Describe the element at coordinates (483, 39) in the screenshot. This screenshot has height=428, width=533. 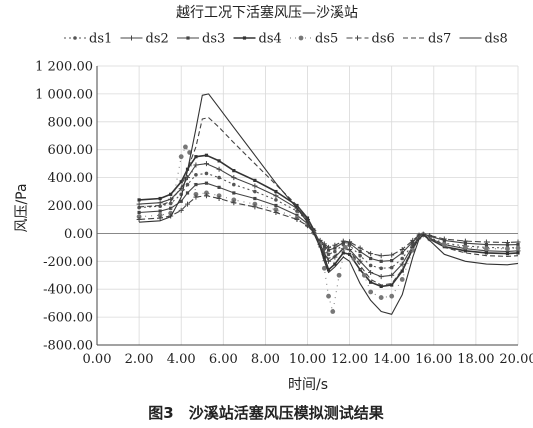
I see `legend-item-ds8: ds8` at that location.